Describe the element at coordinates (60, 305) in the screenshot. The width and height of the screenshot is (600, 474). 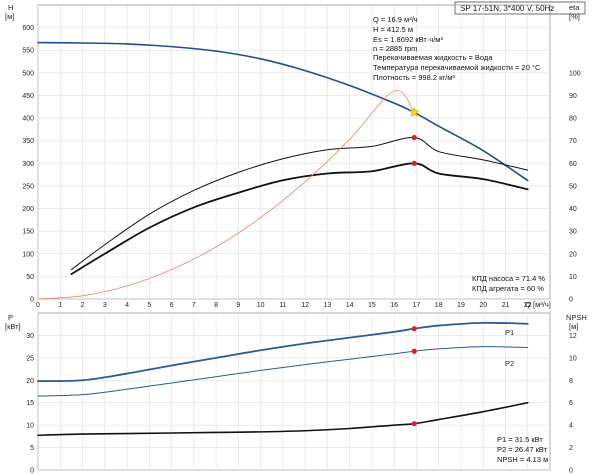
I see `x-tick-label: 1` at that location.